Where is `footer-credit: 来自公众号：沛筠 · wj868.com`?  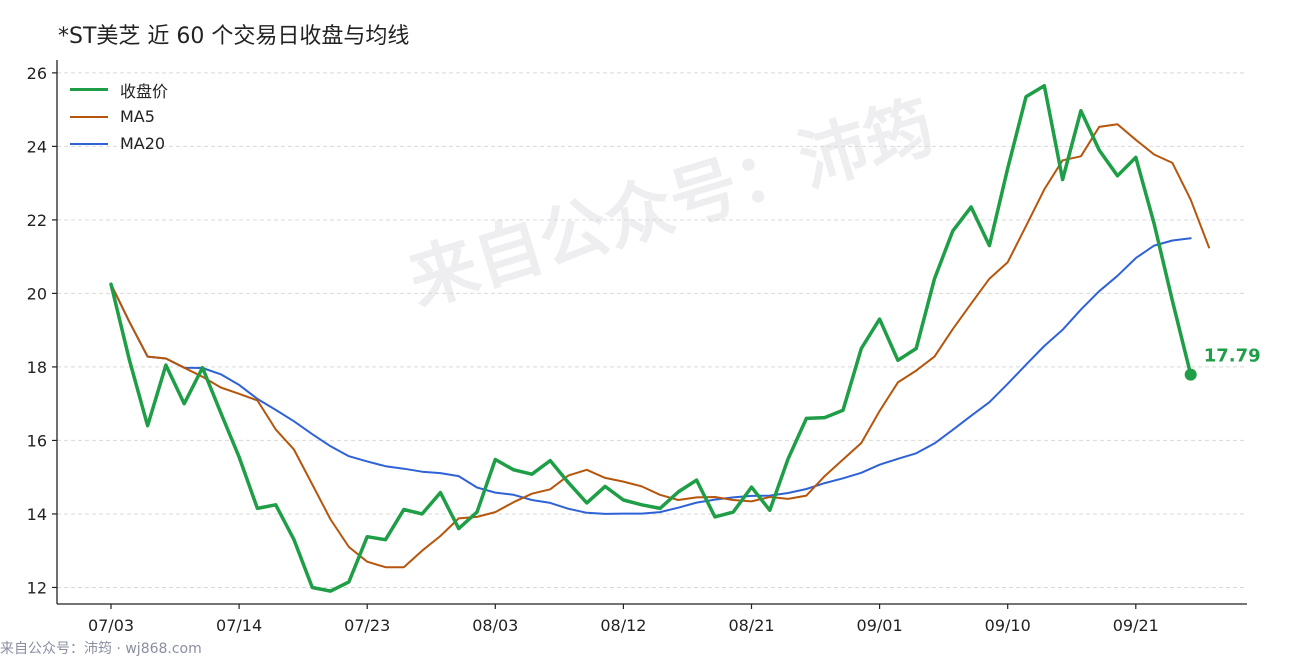 footer-credit: 来自公众号：沛筠 · wj868.com is located at coordinates (101, 649).